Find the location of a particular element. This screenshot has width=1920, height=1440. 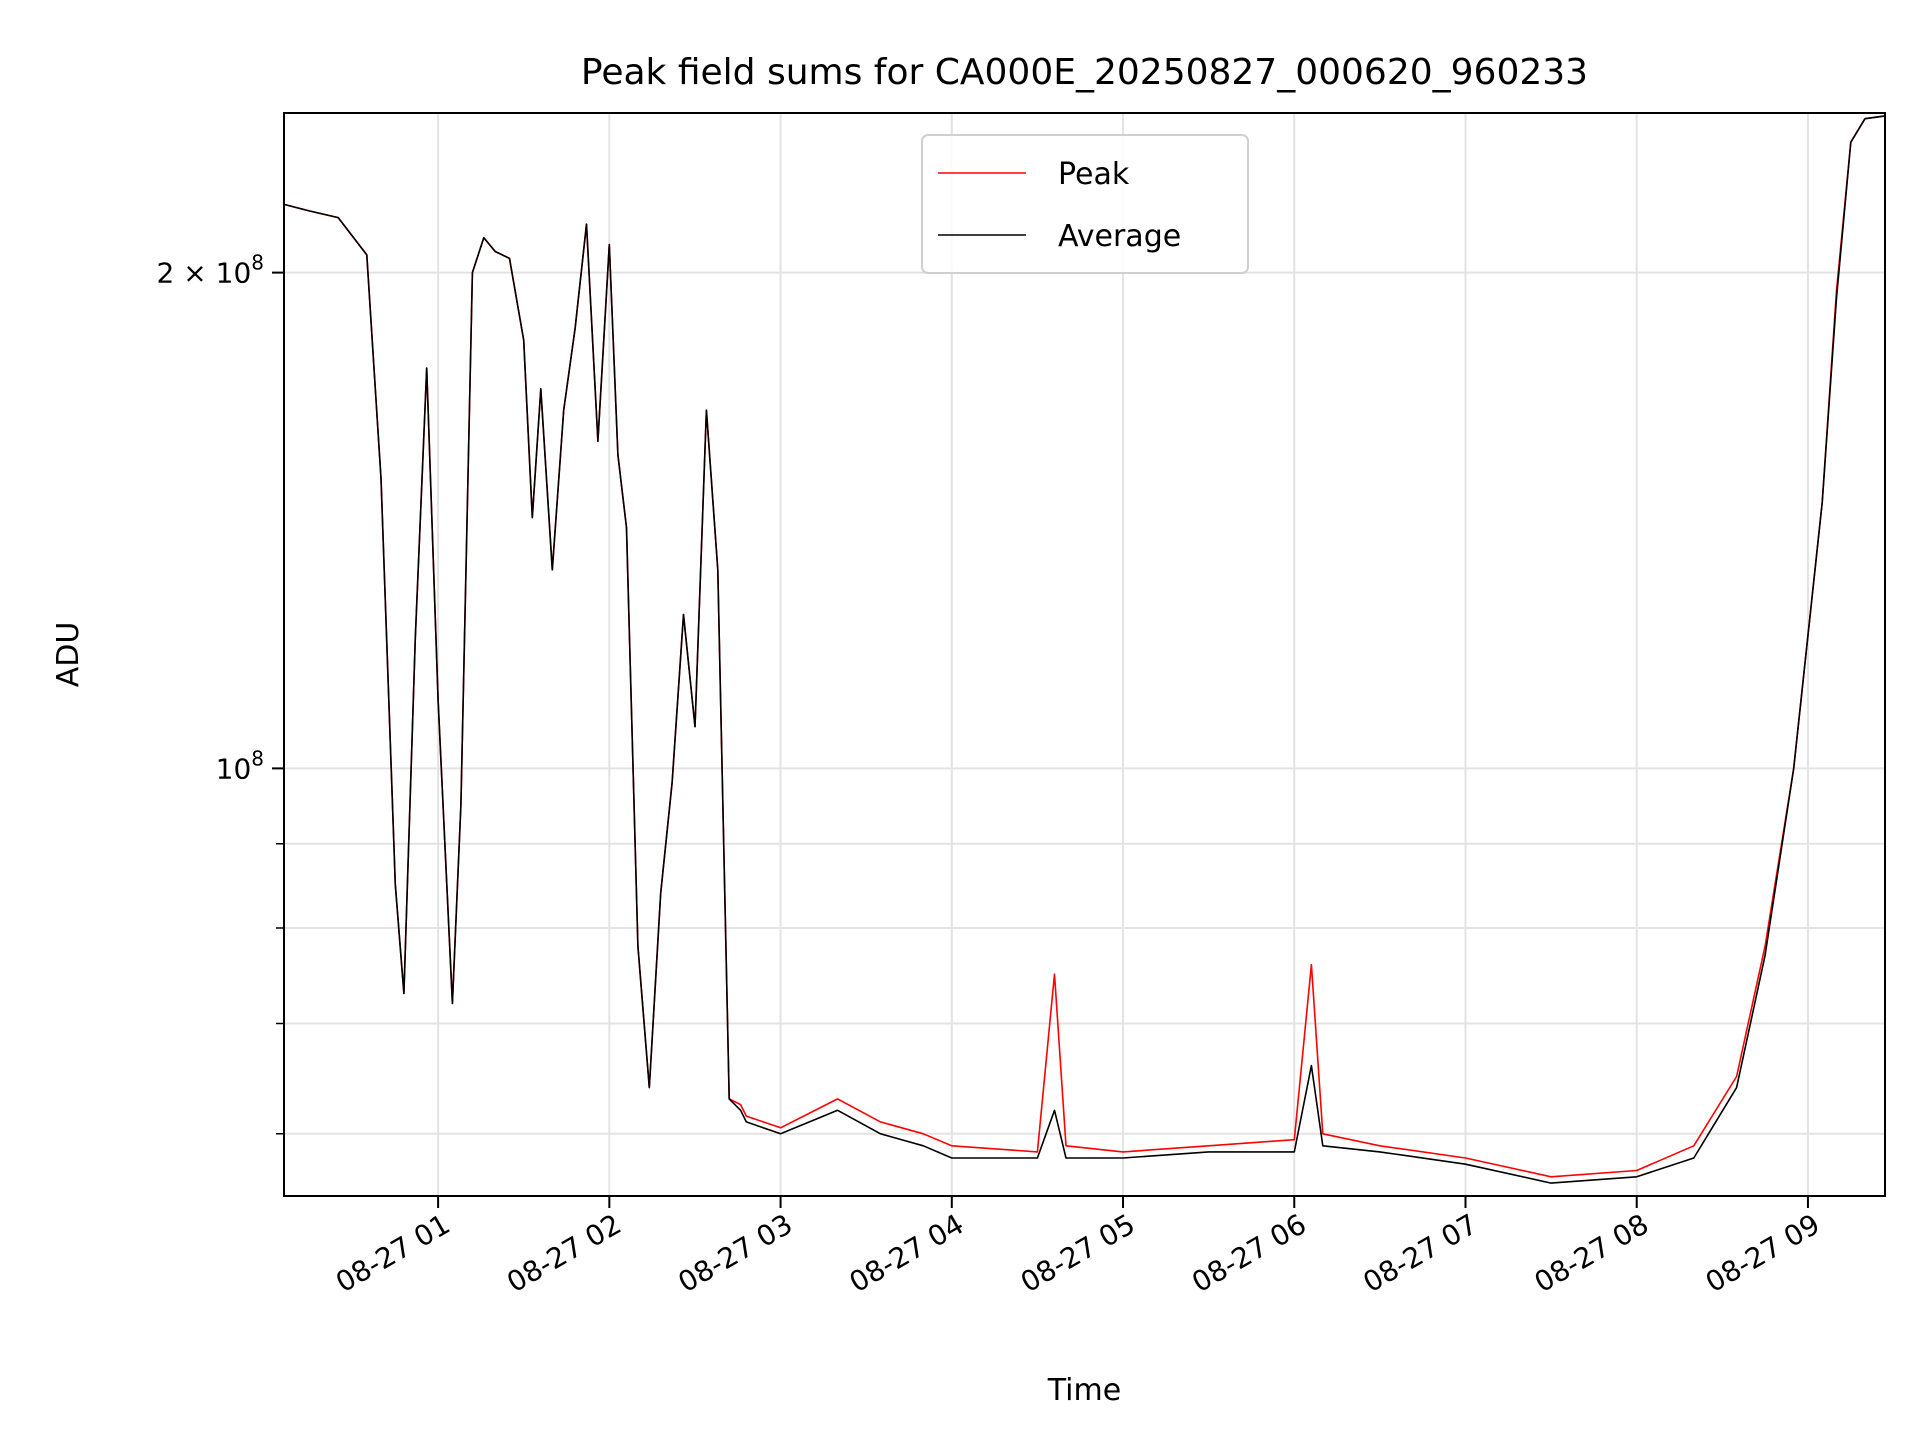

y-axis-label: ADU is located at coordinates (68, 655).